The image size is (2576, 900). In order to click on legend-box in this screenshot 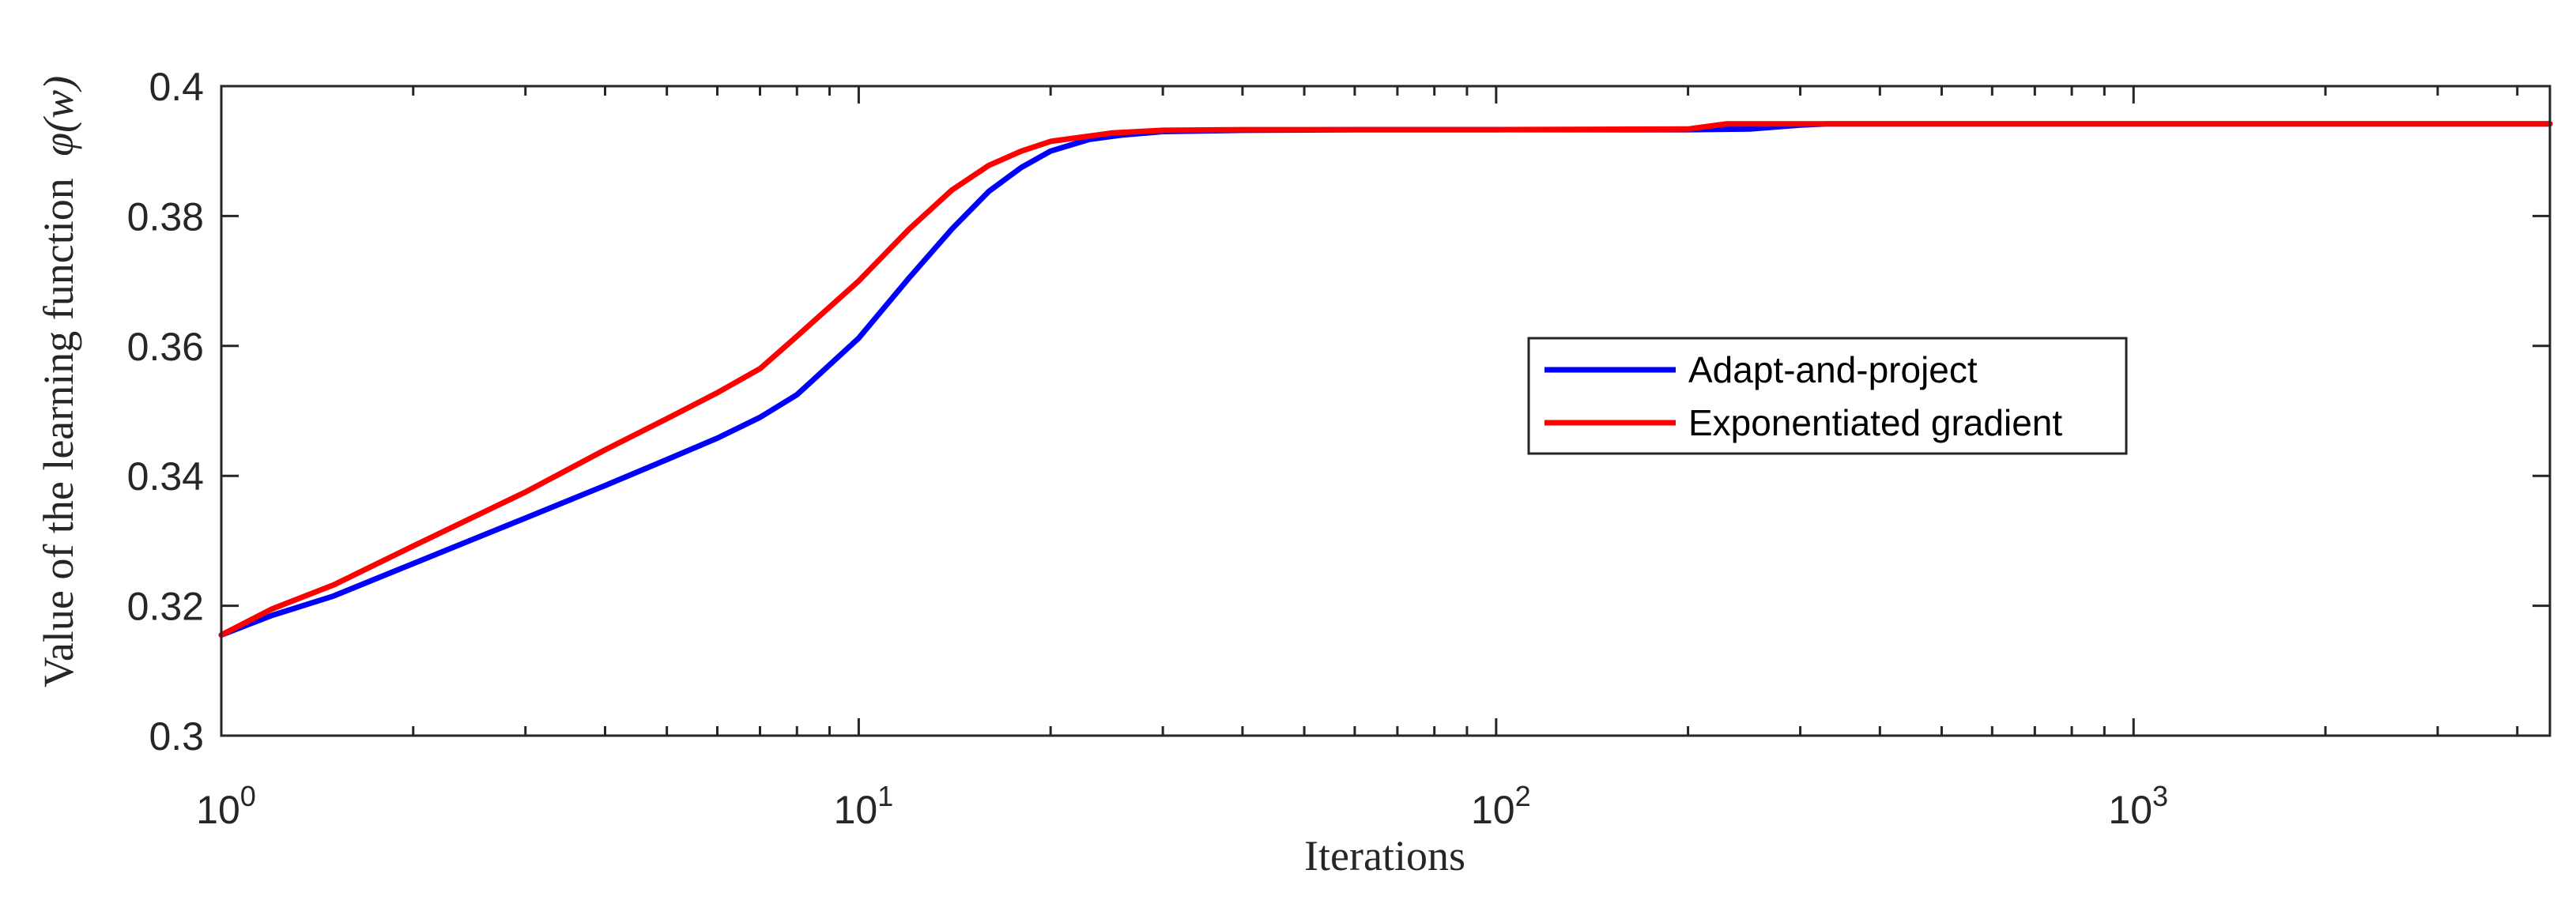, I will do `click(1827, 396)`.